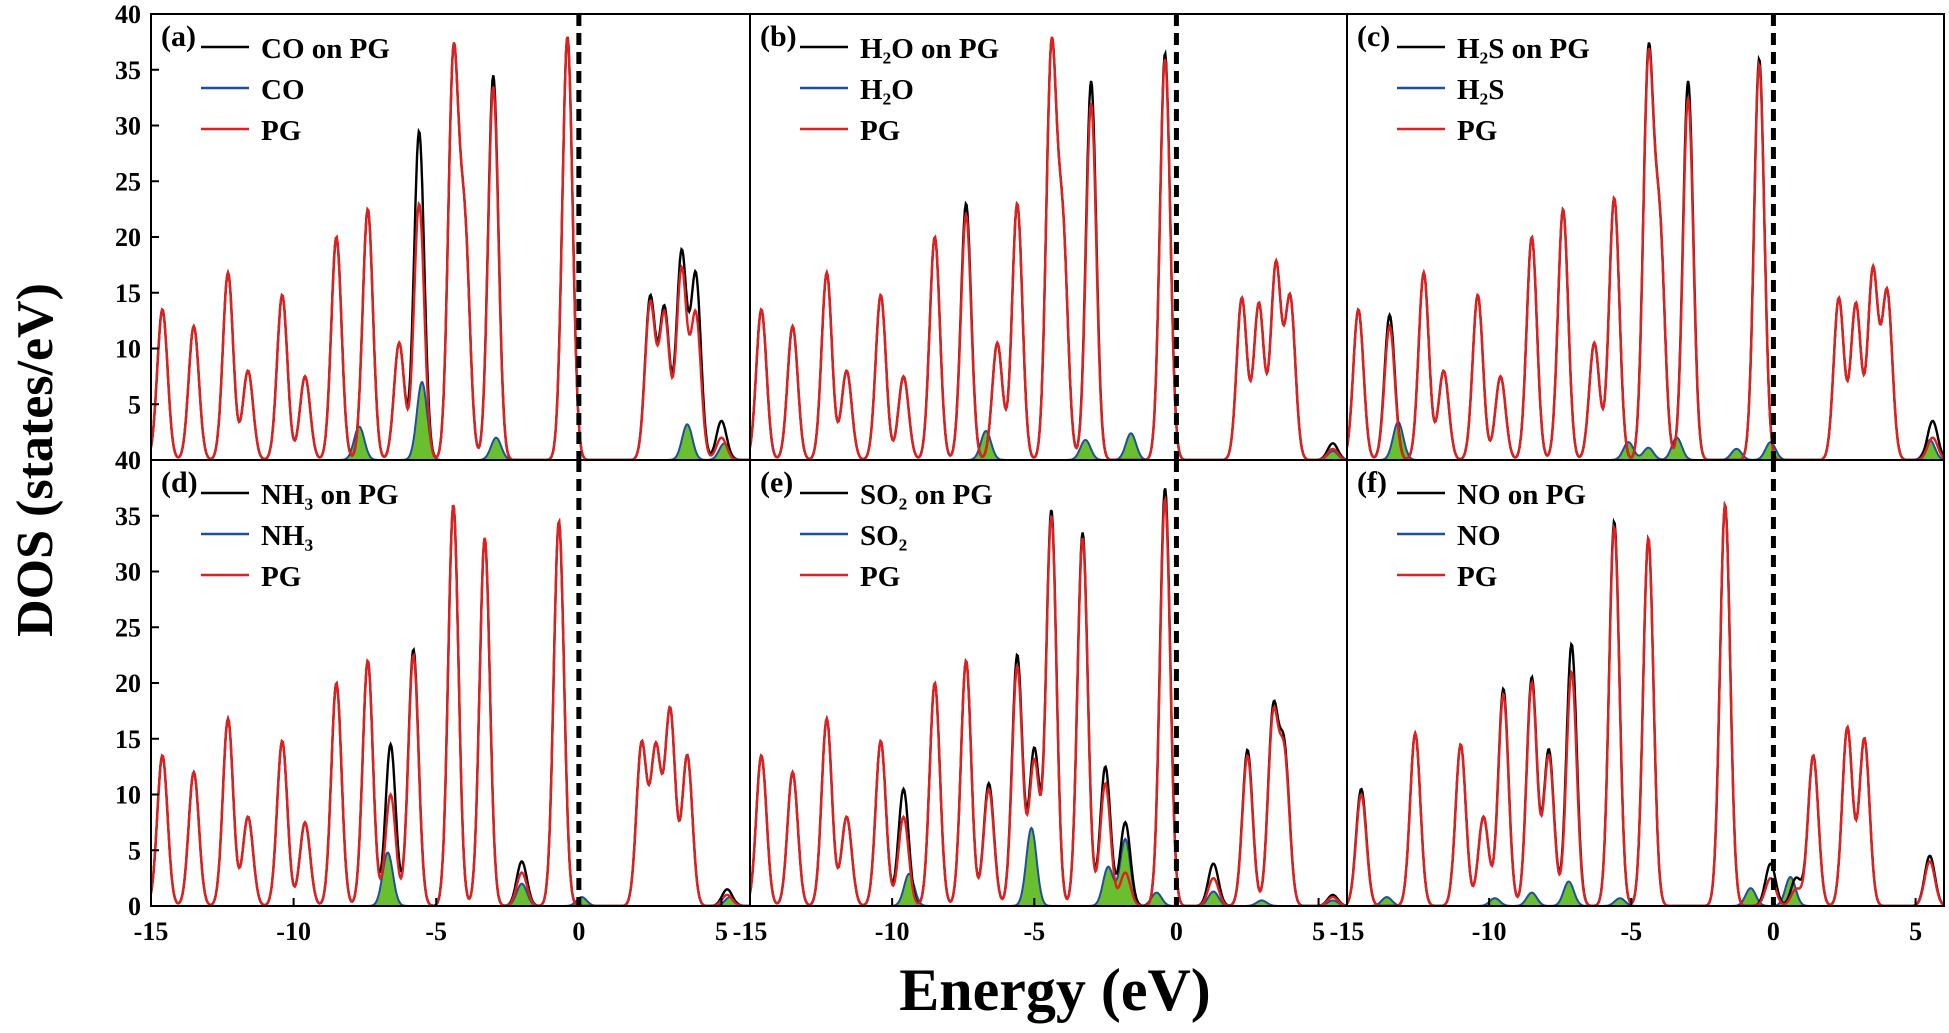 The image size is (1949, 1033). I want to click on x-axis-title: Energy (eV), so click(1055, 990).